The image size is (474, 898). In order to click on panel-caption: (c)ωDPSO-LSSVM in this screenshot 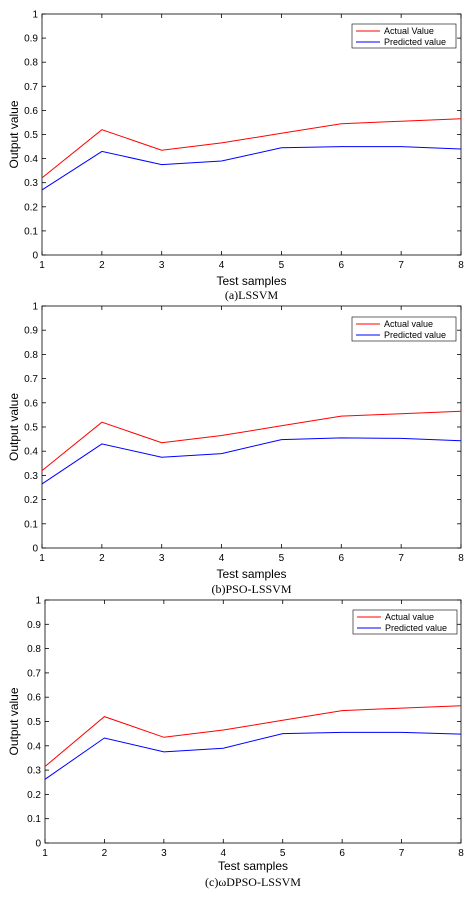, I will do `click(253, 882)`.